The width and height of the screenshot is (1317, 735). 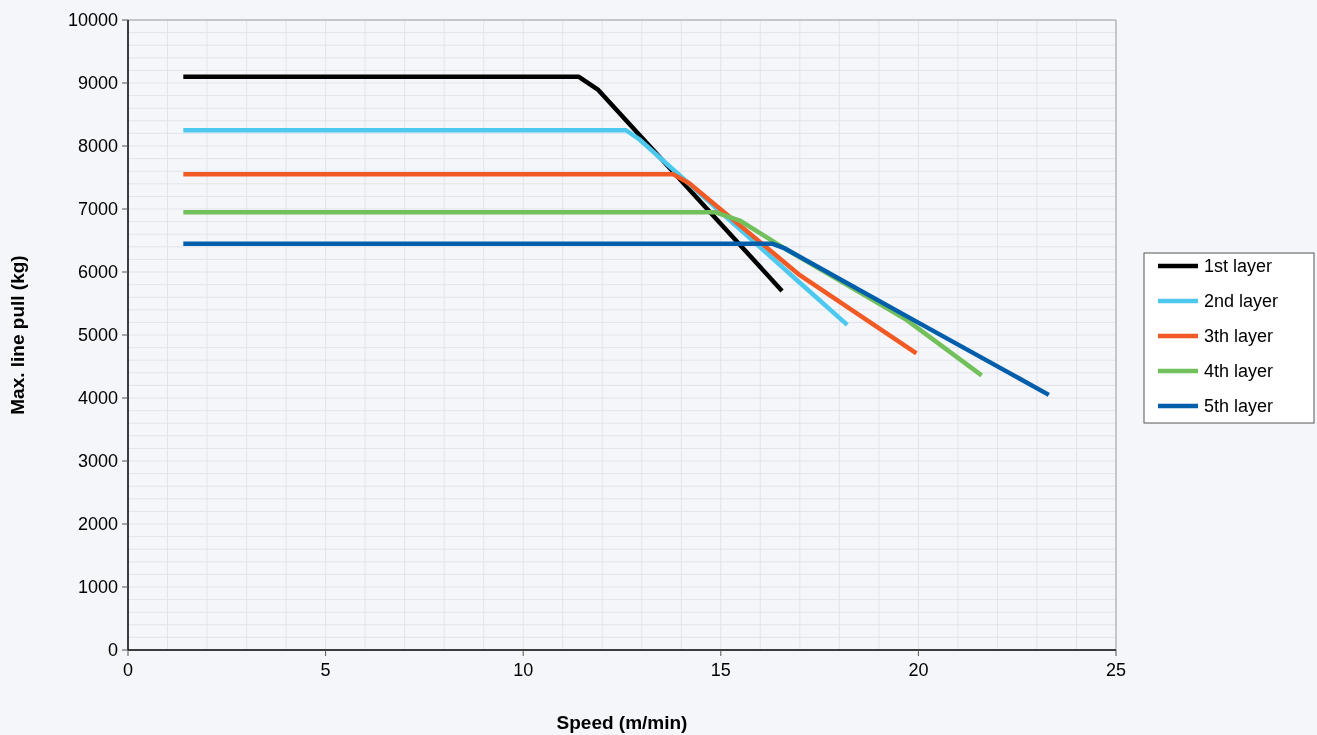 I want to click on x-tick-label: 20, so click(x=918, y=670).